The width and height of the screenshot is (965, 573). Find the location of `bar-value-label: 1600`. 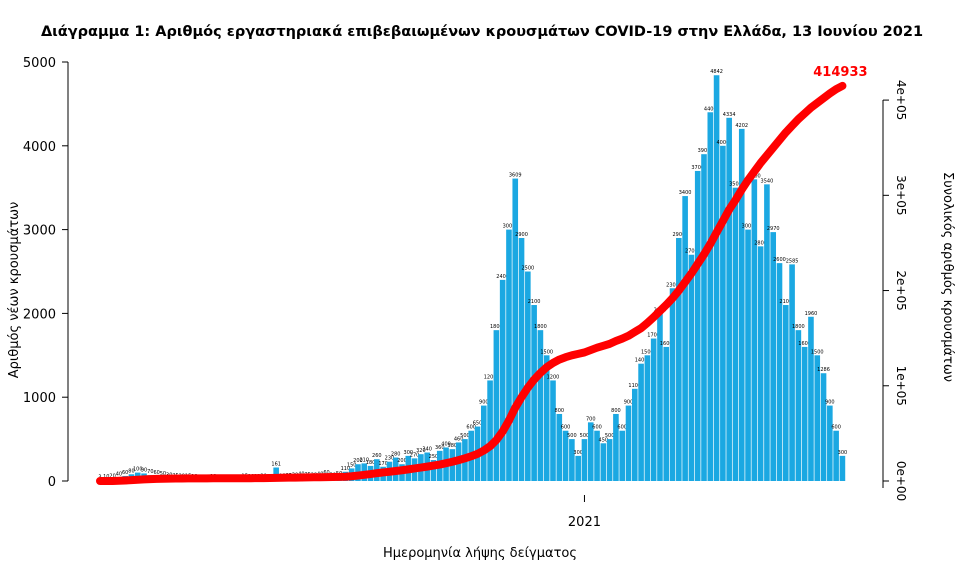

bar-value-label: 1600 is located at coordinates (666, 344).